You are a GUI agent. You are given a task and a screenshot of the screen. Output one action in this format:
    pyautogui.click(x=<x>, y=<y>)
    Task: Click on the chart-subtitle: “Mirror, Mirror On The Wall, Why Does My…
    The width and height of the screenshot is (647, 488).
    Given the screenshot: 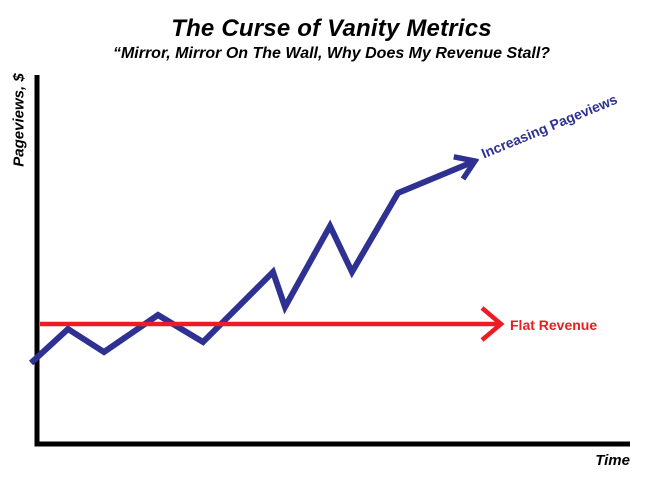 What is the action you would take?
    pyautogui.click(x=331, y=53)
    